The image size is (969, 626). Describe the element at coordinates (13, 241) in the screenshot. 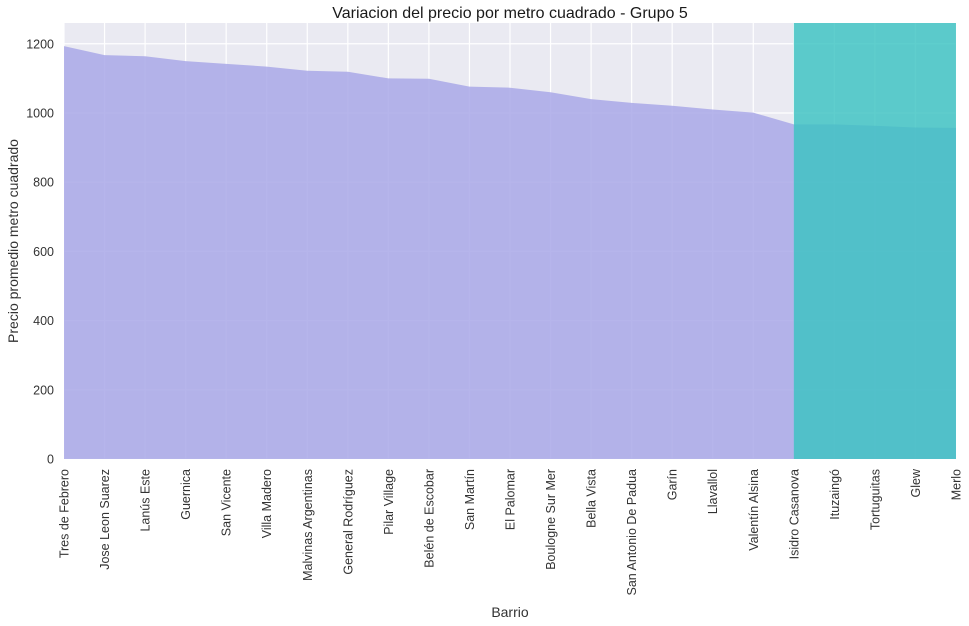

I see `y-axis-label: Precio promedio metro cuadrado` at that location.